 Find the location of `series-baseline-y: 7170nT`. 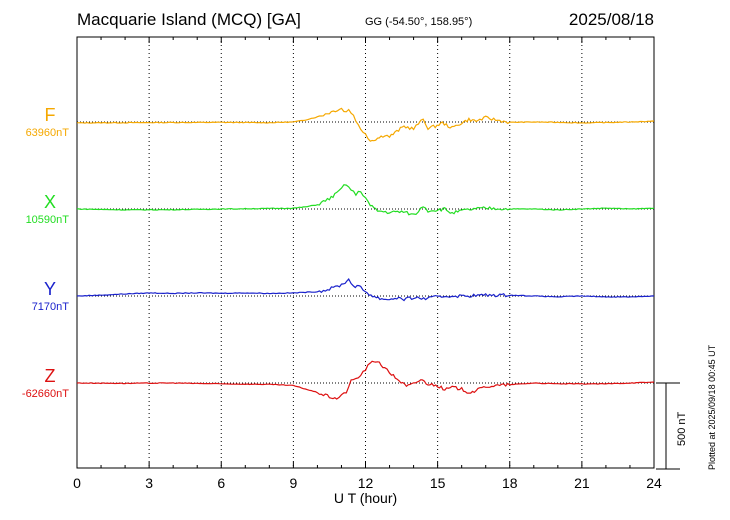

series-baseline-y: 7170nT is located at coordinates (51, 307).